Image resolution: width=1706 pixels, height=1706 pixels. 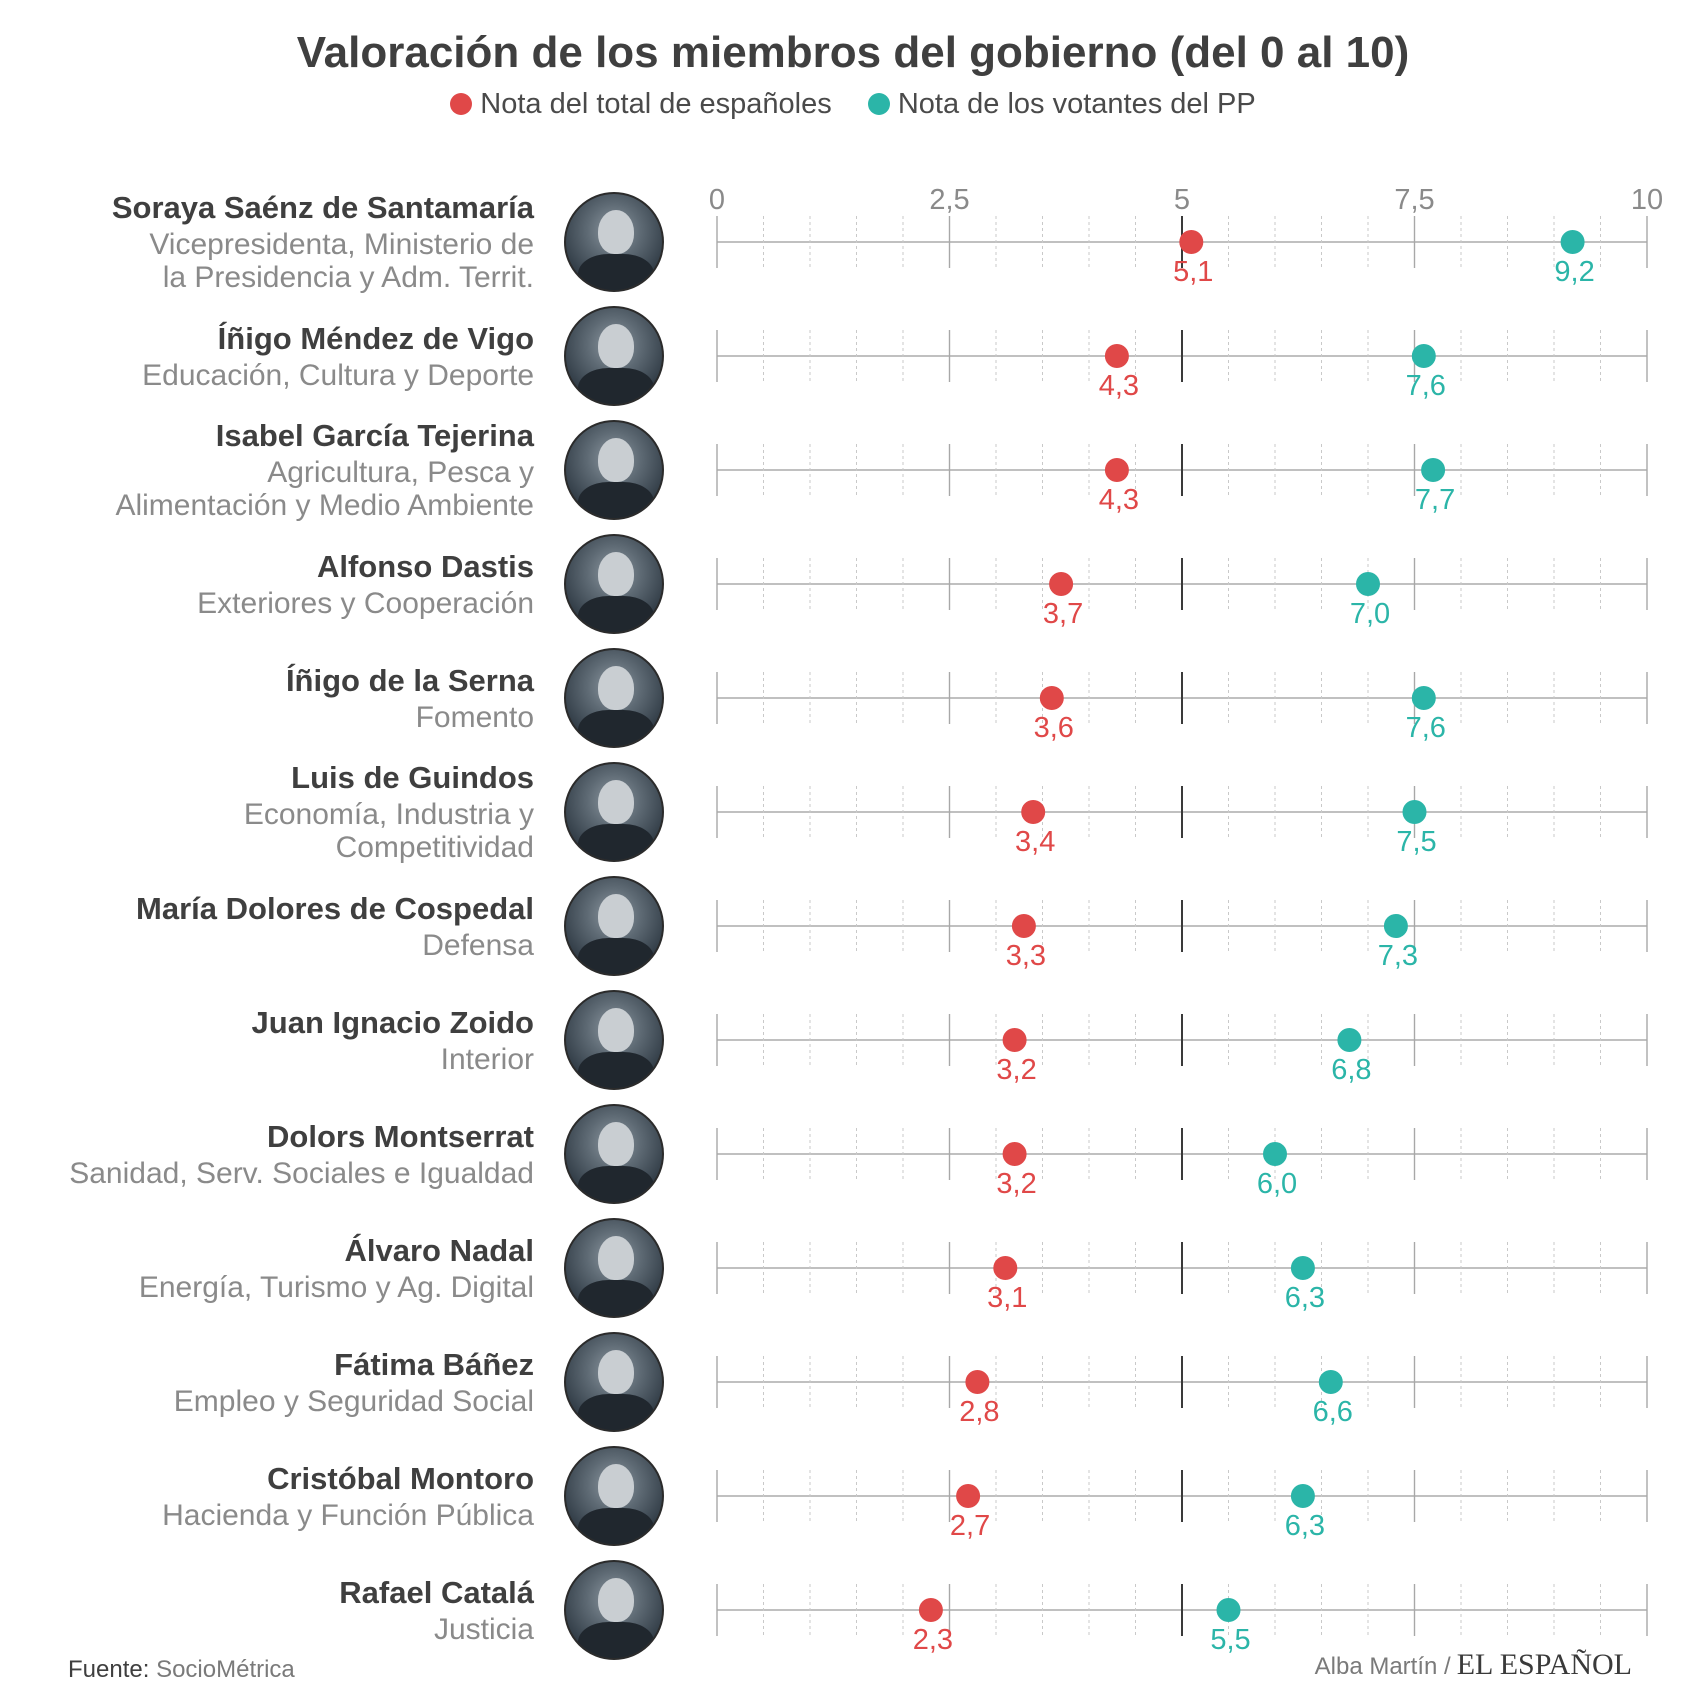 I want to click on minister-name: Luis de Guindos, so click(x=412, y=777).